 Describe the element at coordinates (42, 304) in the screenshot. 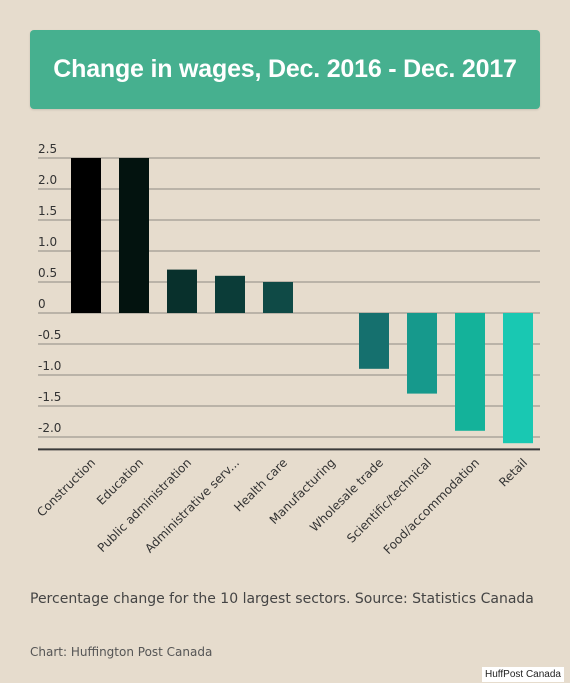

I see `y-tick-label: 0` at that location.